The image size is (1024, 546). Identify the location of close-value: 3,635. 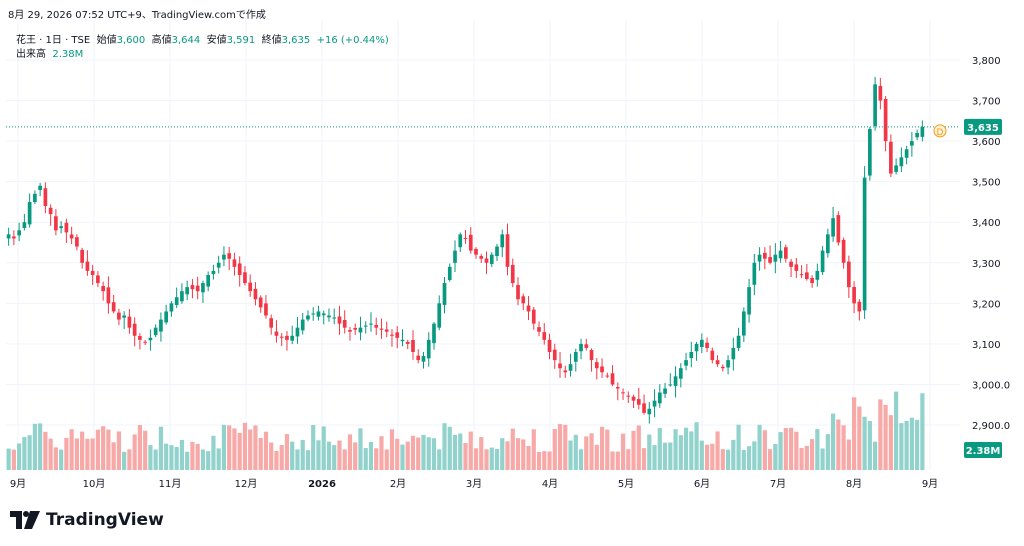
(296, 40).